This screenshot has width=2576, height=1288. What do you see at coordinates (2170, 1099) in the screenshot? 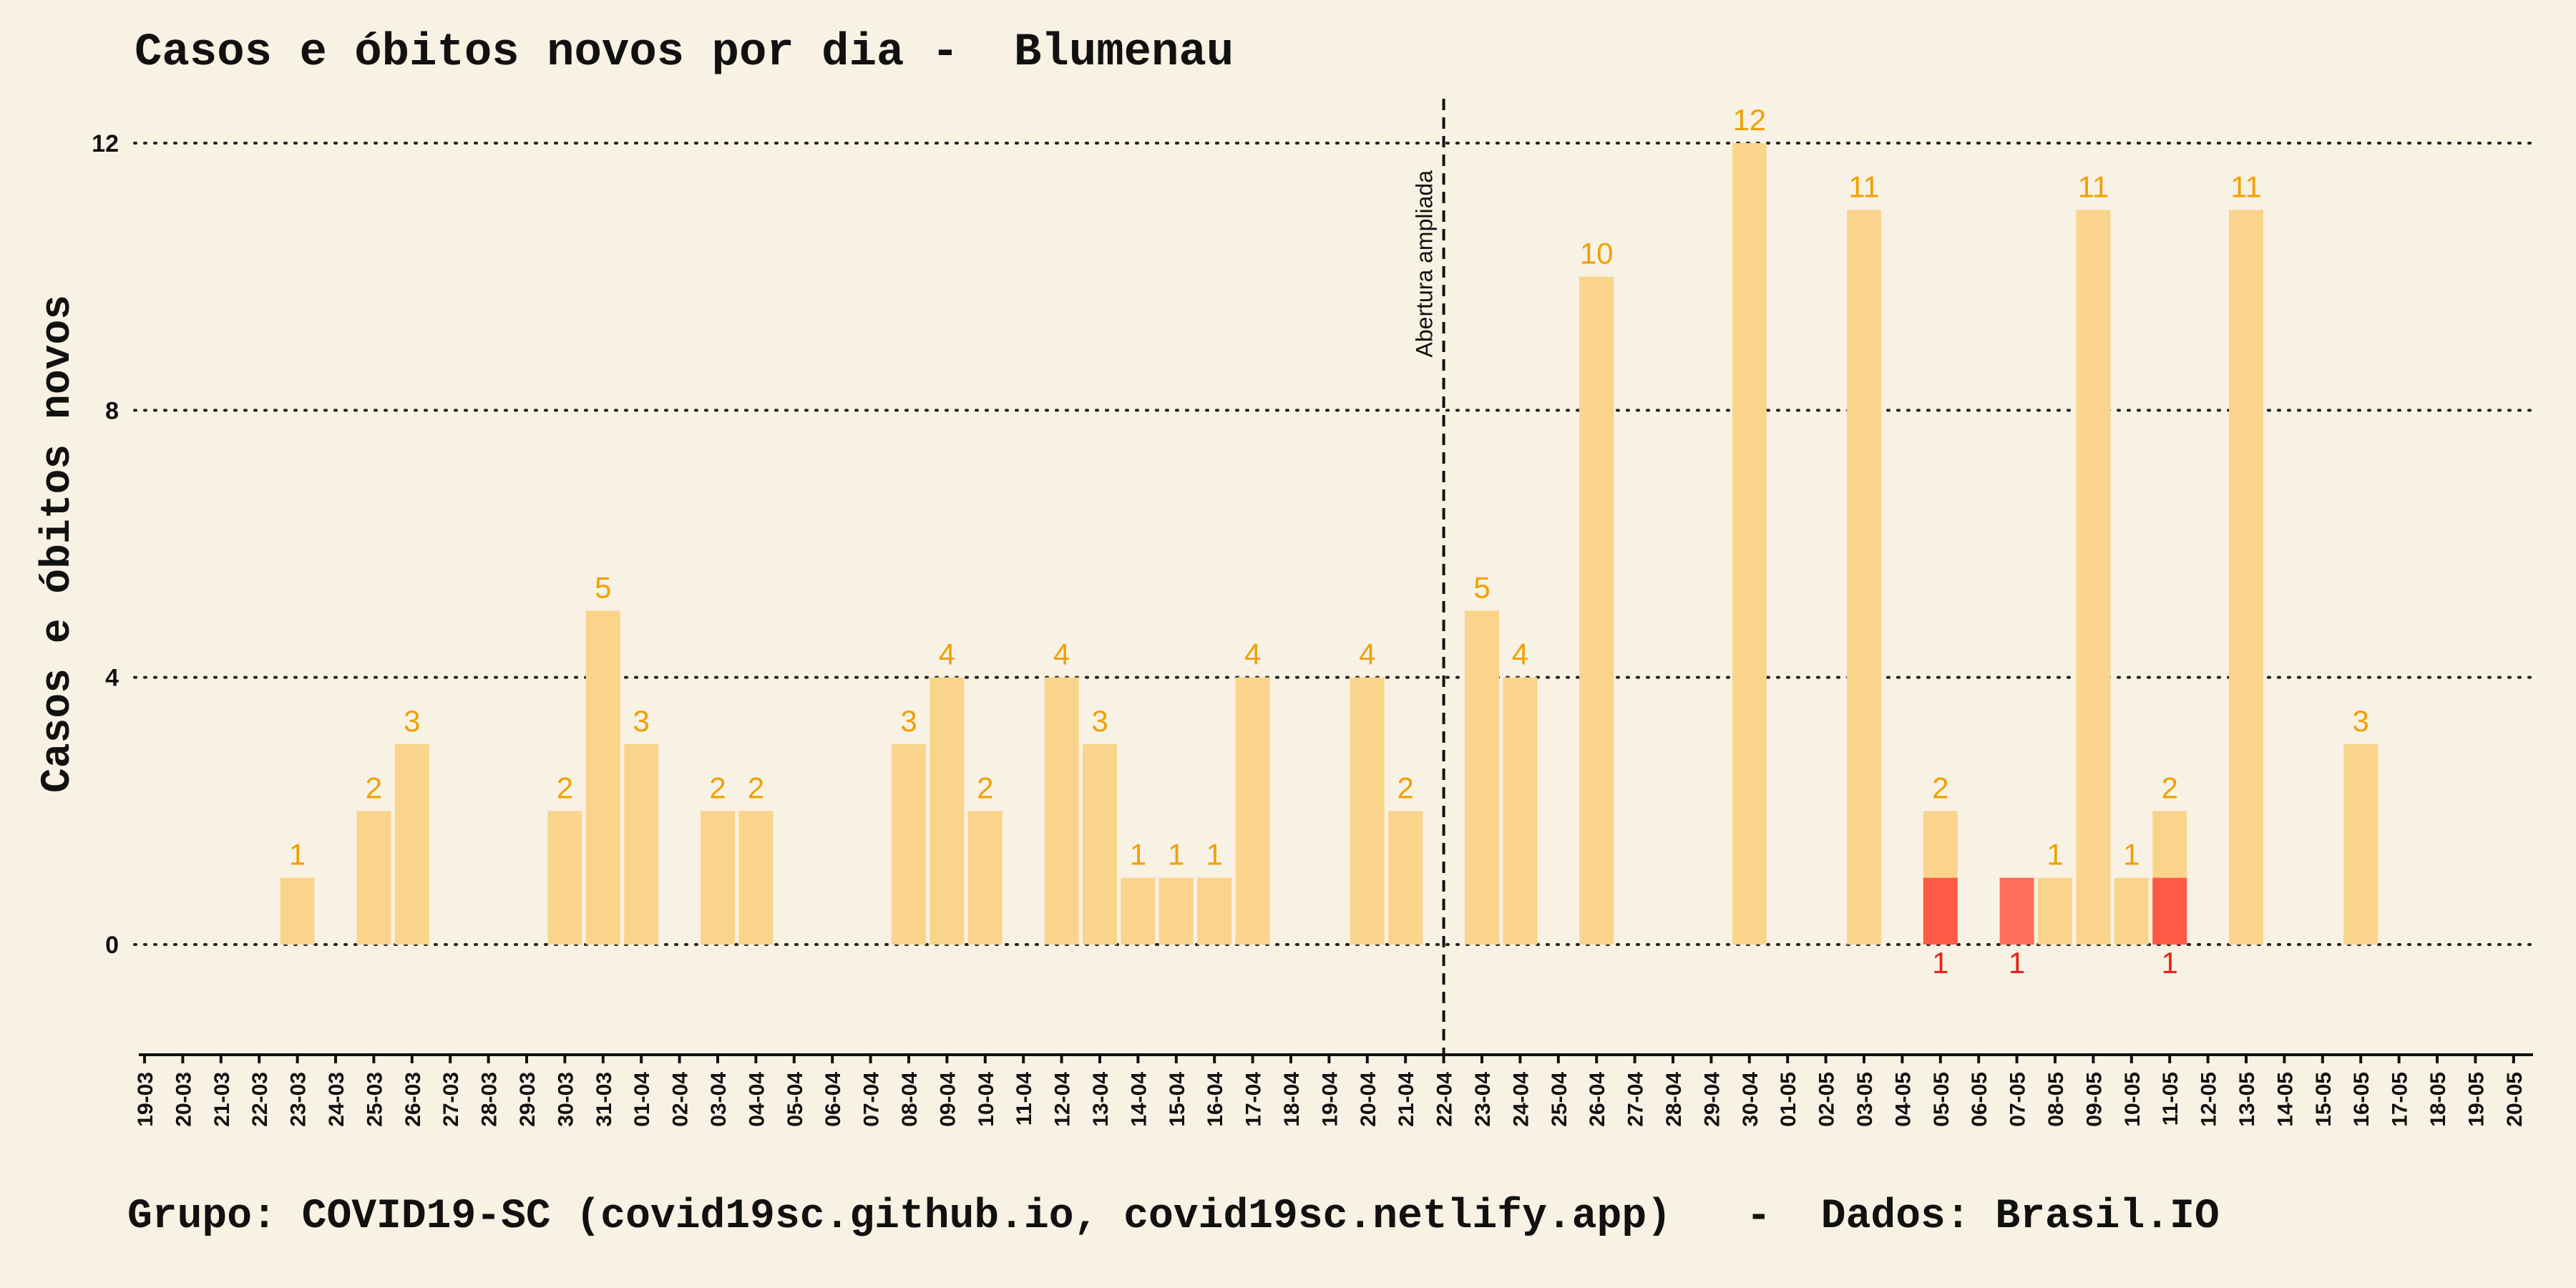
I see `x-tick-label: 11-05` at bounding box center [2170, 1099].